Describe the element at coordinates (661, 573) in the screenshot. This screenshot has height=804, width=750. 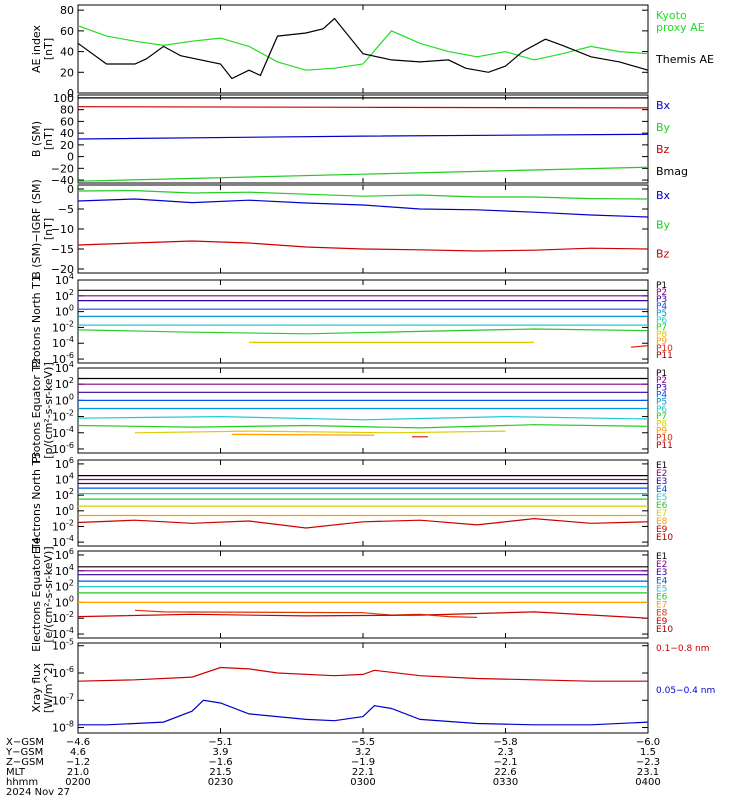
I see `legend-entry-E3: E3` at that location.